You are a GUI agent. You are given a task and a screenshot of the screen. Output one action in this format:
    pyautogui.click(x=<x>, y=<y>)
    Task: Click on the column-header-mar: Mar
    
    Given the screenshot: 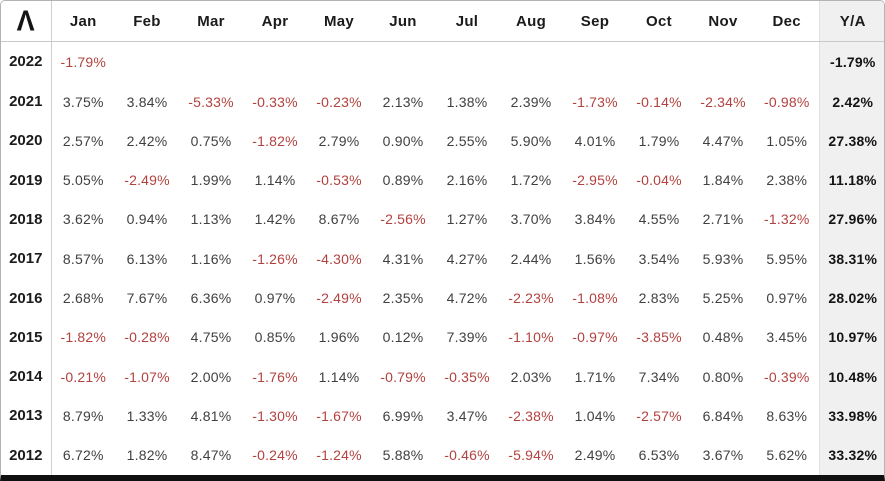 What is the action you would take?
    pyautogui.click(x=211, y=21)
    